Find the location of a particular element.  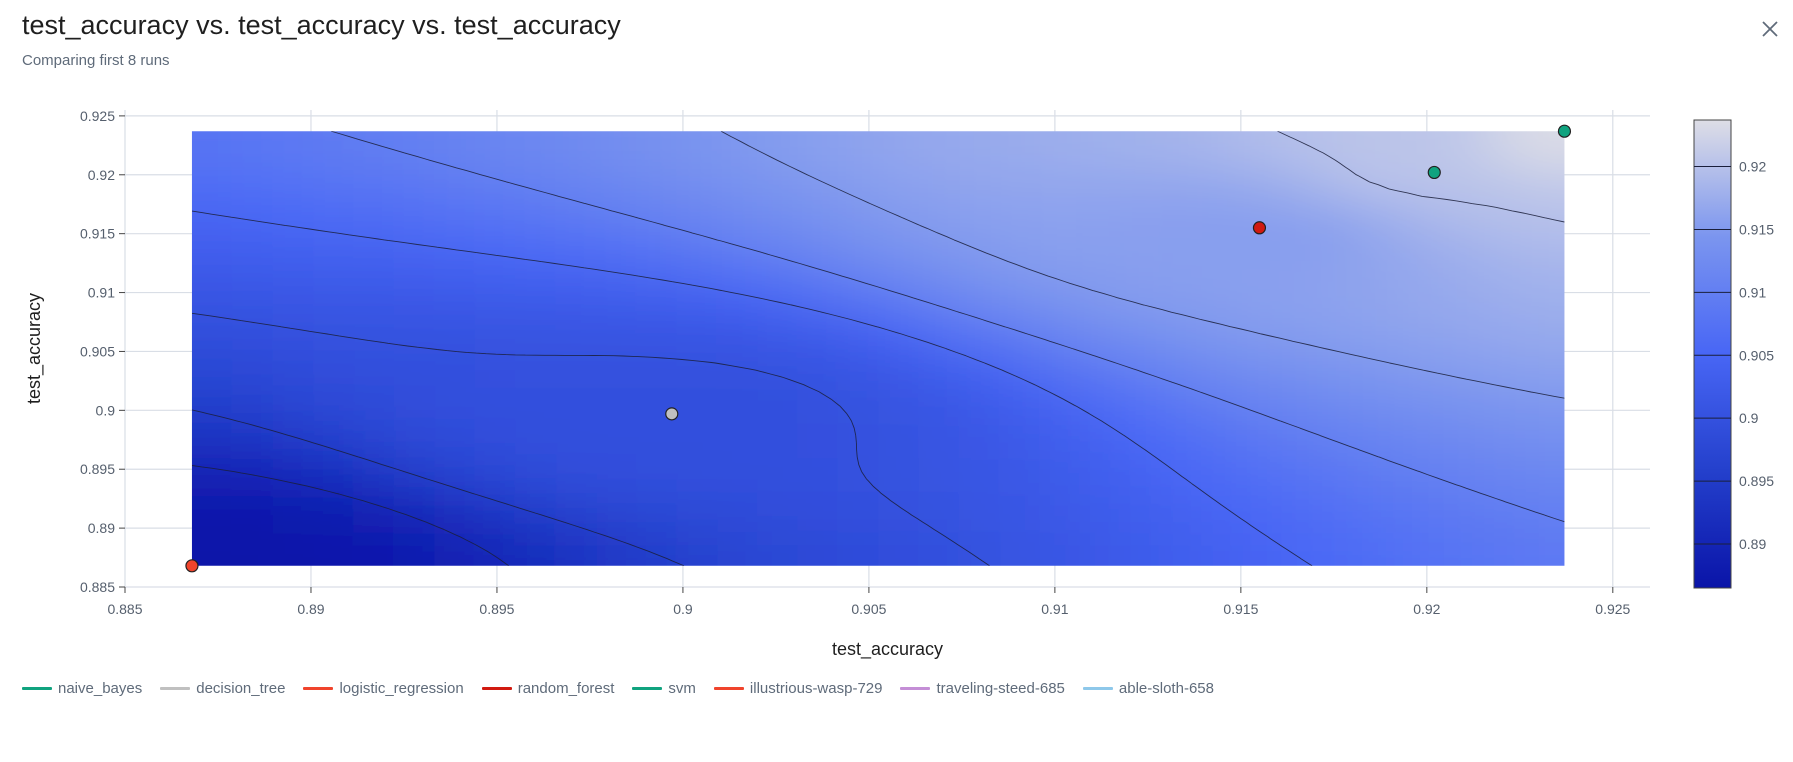

colorbar-tick-label: 0.905 is located at coordinates (1756, 355).